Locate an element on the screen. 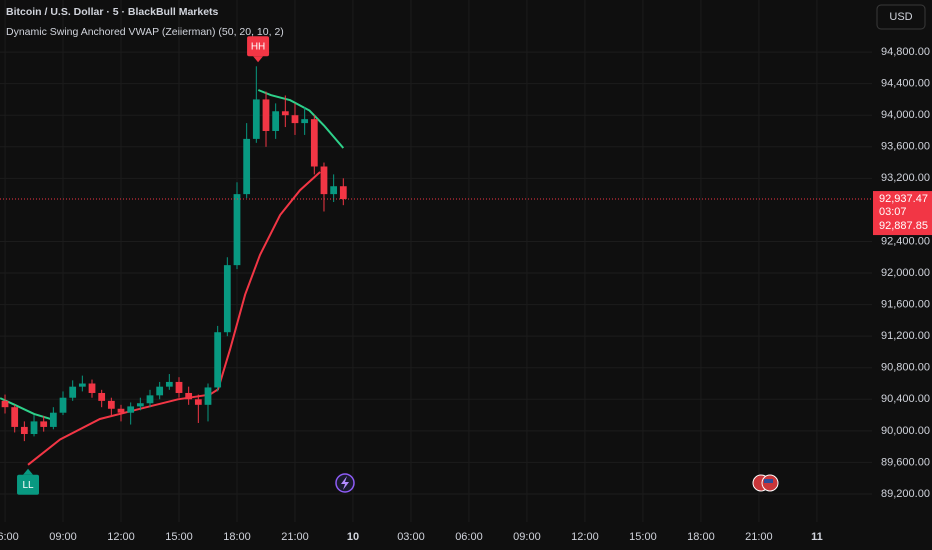 Image resolution: width=932 pixels, height=550 pixels. currency-label: USD is located at coordinates (900, 17).